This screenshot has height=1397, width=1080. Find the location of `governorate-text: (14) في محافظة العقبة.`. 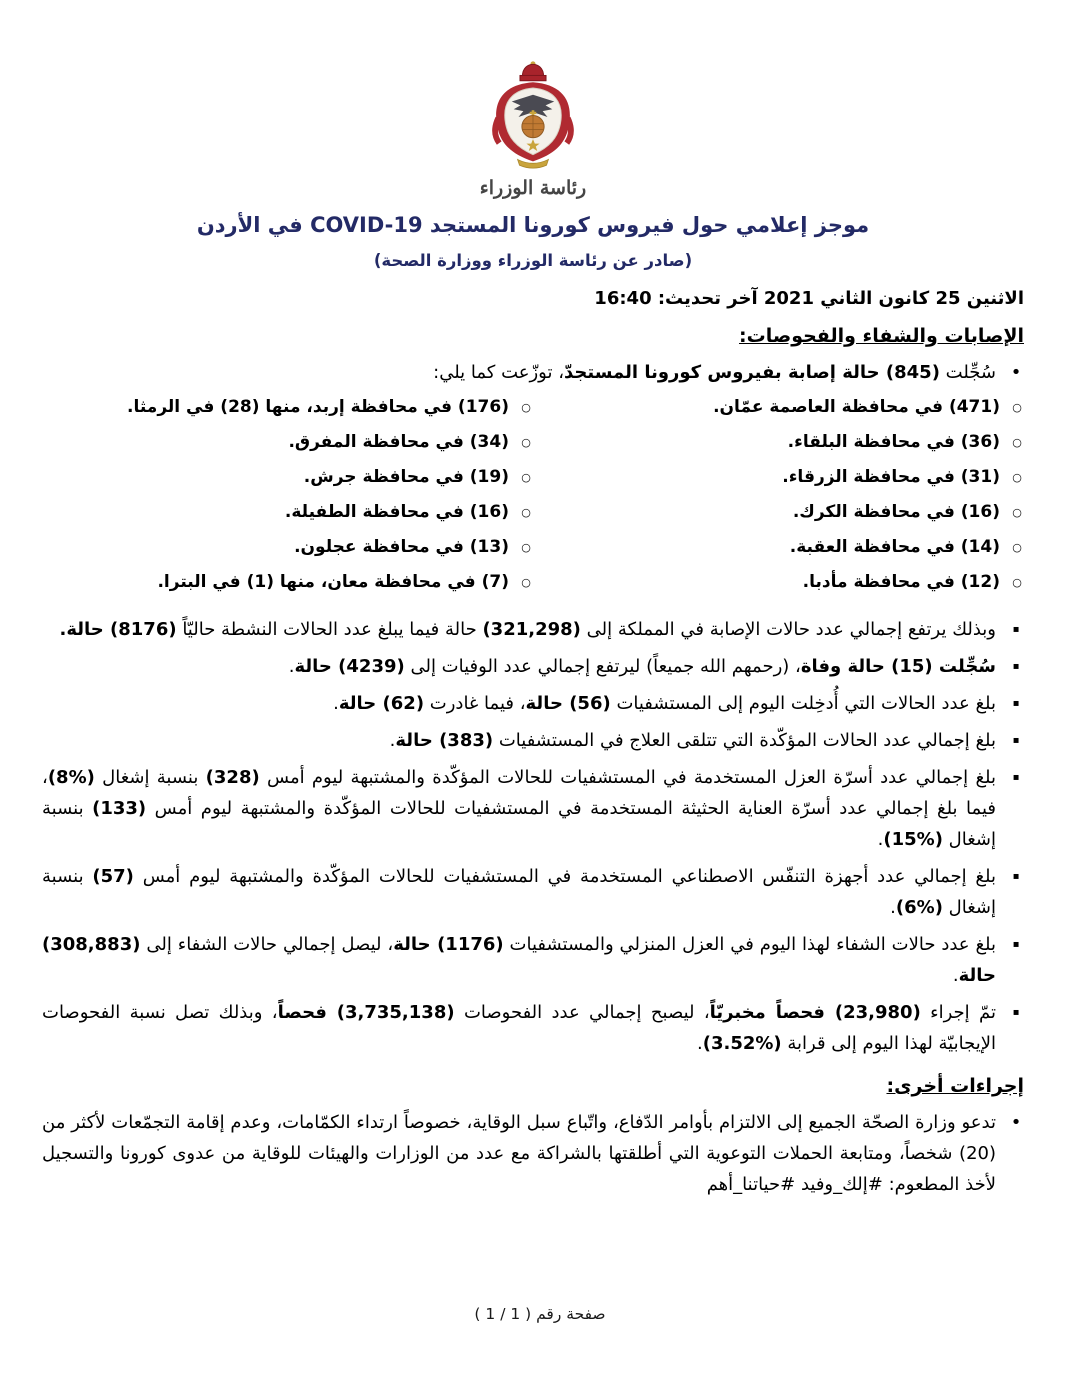

governorate-text: (14) في محافظة العقبة. is located at coordinates (894, 547).